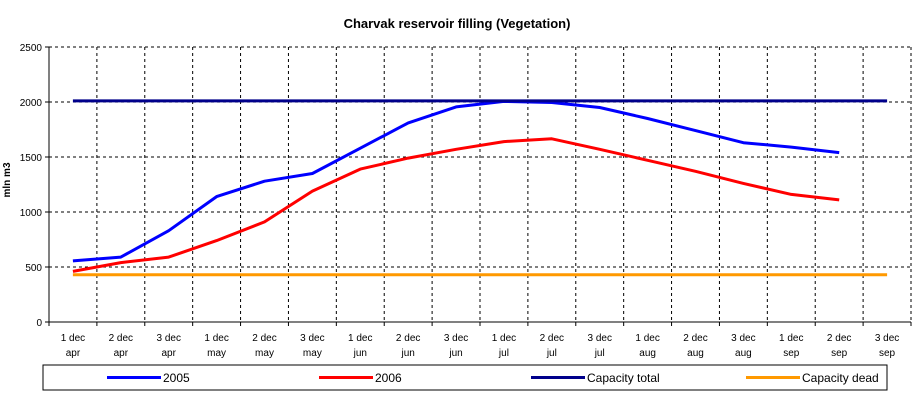 This screenshot has height=408, width=923. Describe the element at coordinates (887, 346) in the screenshot. I see `x-tick-label: 3 dec sep` at that location.